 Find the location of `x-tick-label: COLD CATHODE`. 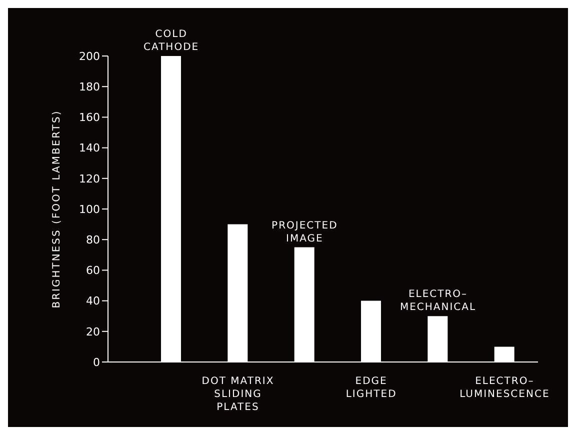

x-tick-label: COLD CATHODE is located at coordinates (172, 41).